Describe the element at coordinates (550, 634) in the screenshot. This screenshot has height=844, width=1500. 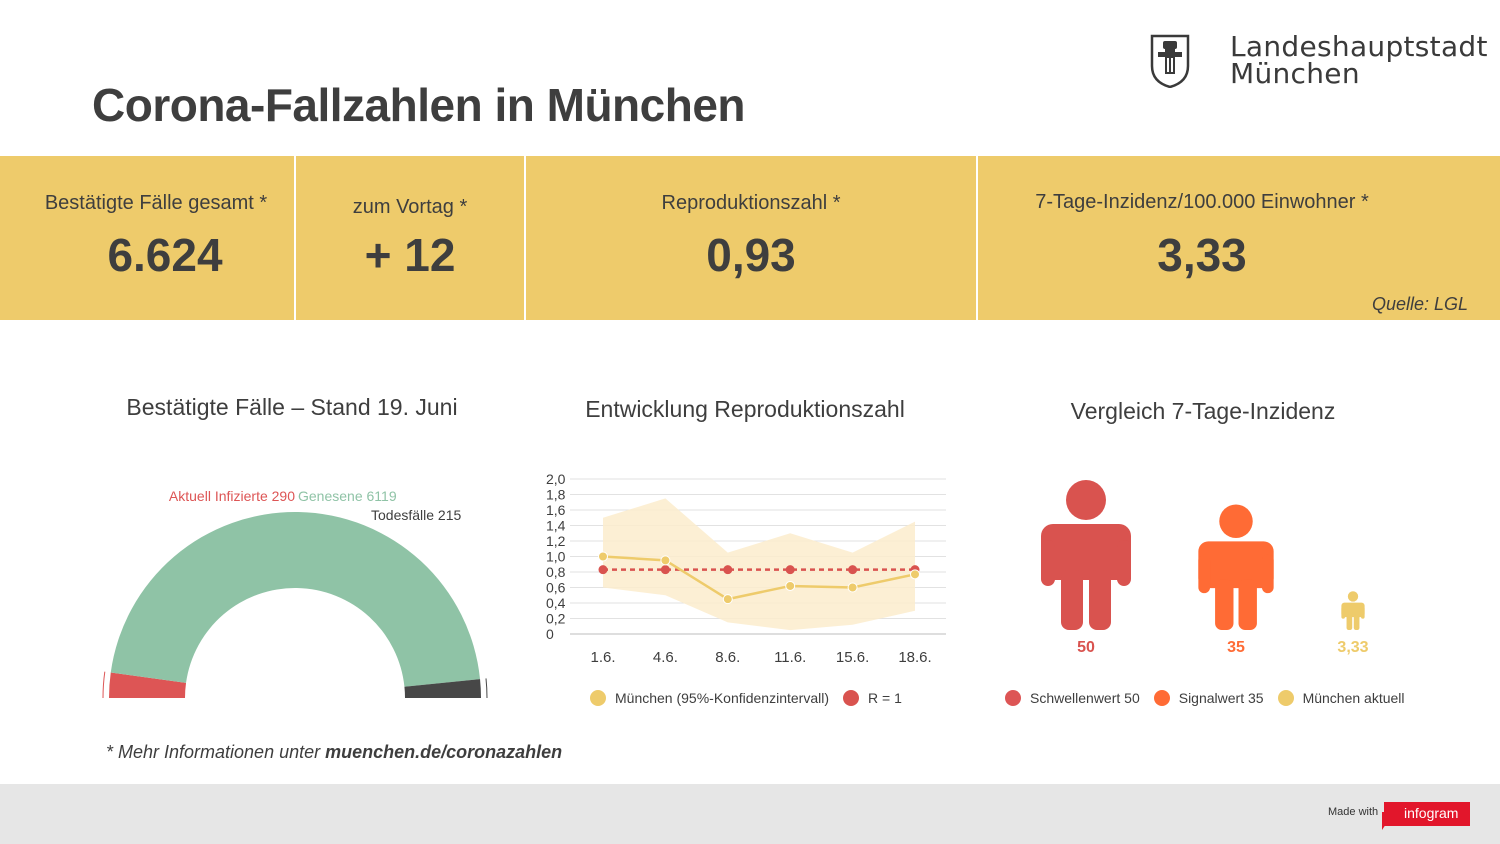
I see `y-tick-label: 0` at that location.